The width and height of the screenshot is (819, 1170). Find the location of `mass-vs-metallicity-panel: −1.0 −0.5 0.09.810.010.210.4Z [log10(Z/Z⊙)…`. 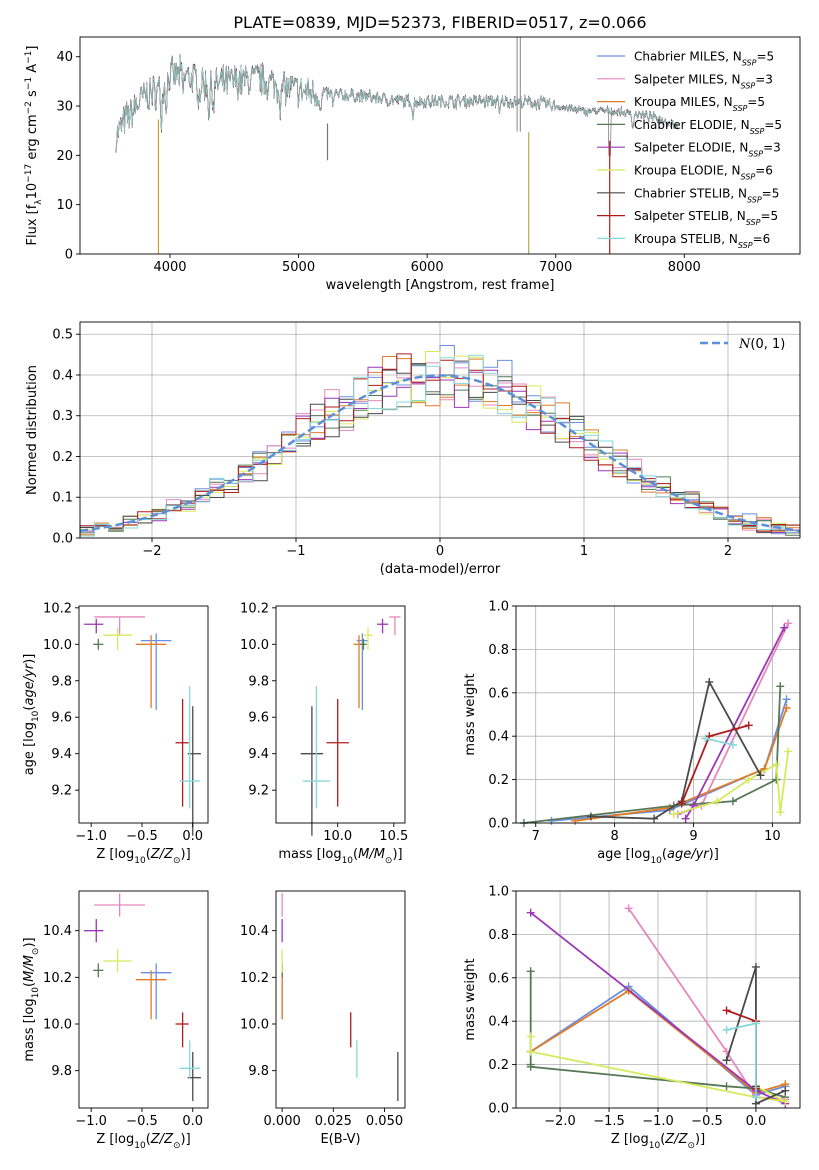

mass-vs-metallicity-panel: −1.0 −0.5 0.09.810.010.210.4Z [log10(Z/Z⊙)… is located at coordinates (115, 1020).